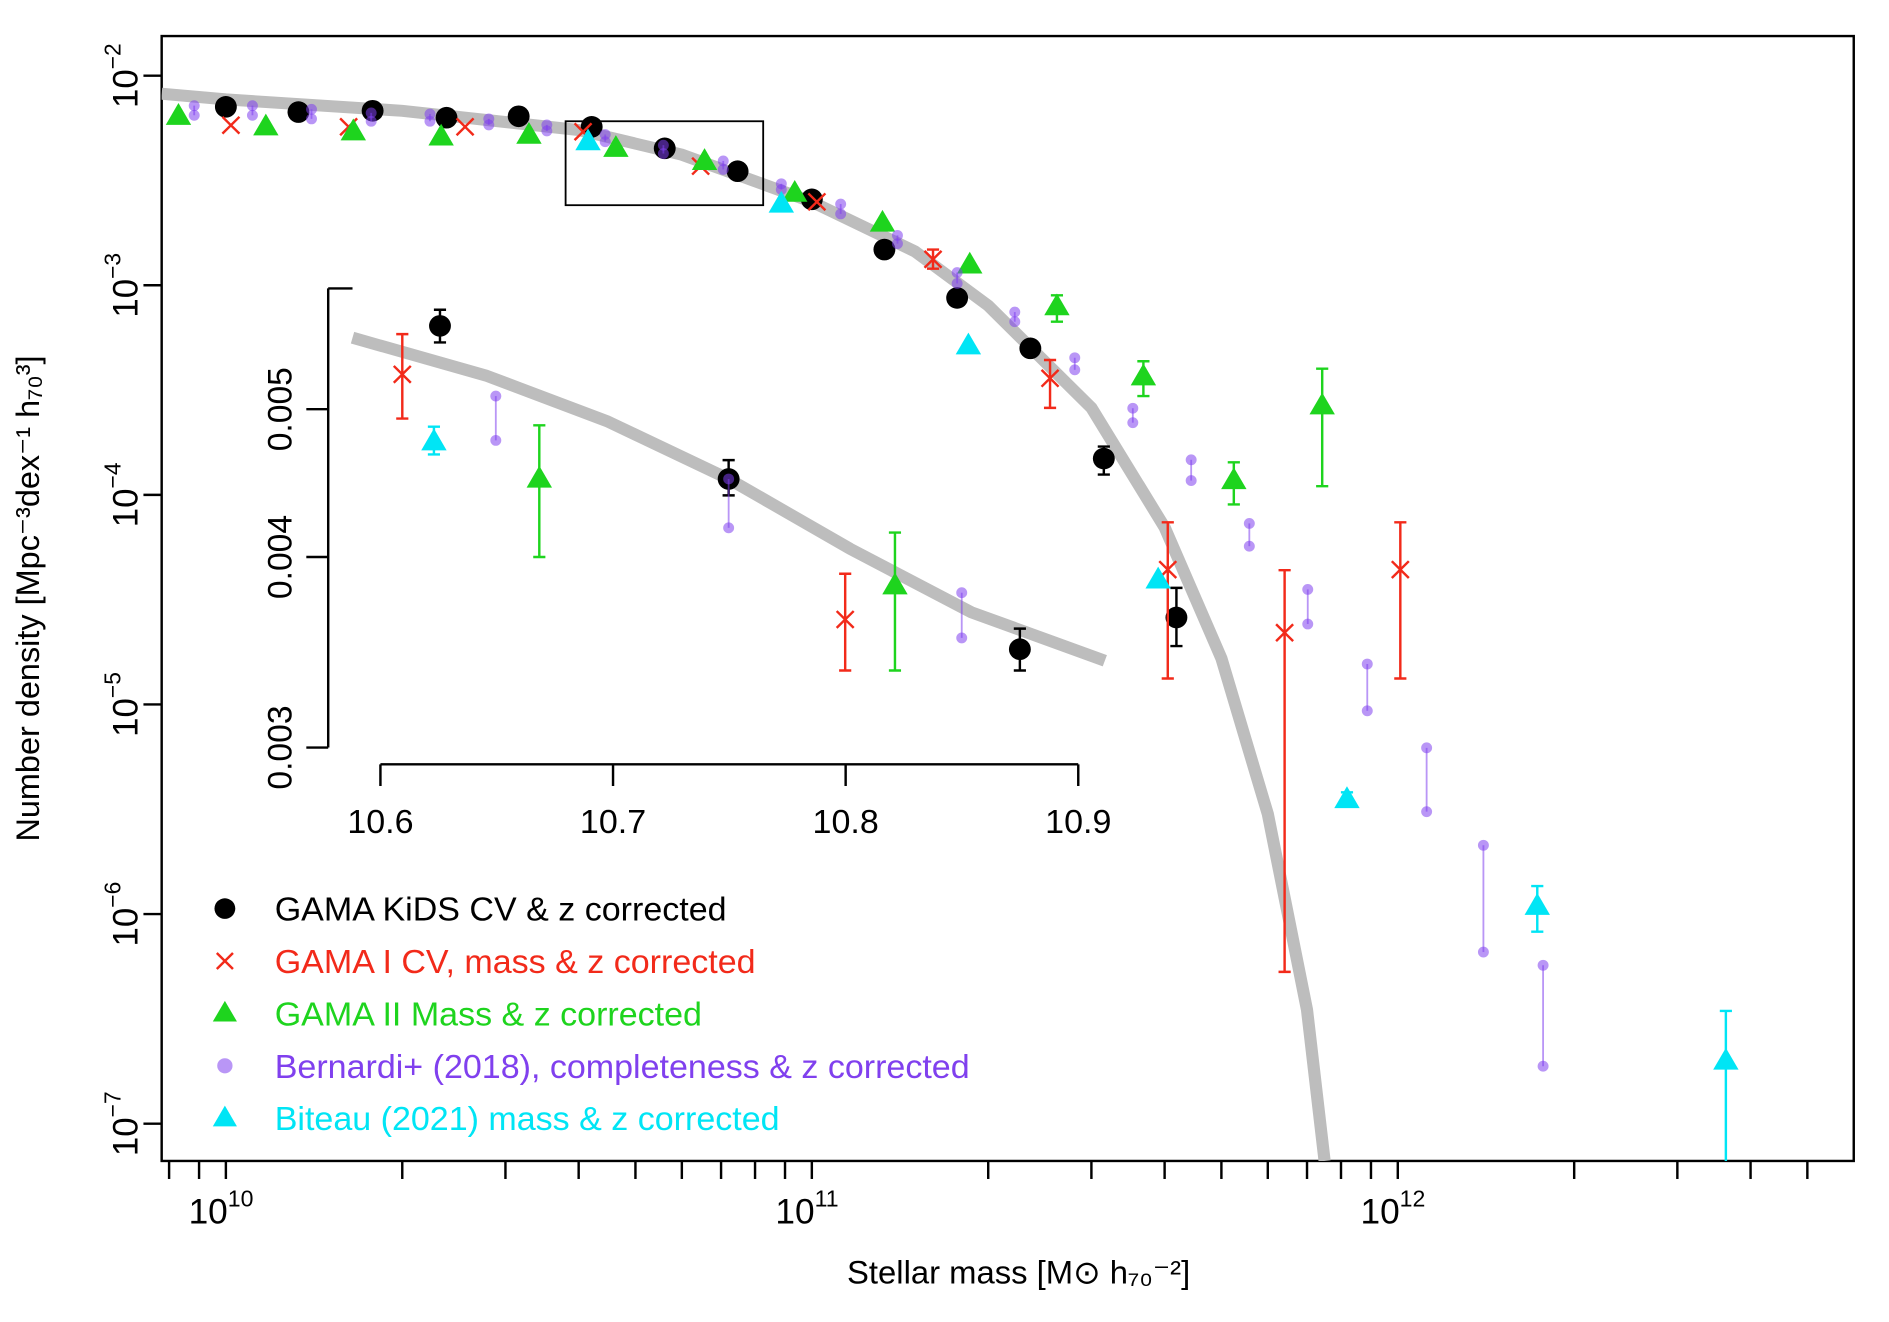 This screenshot has width=1889, height=1322. Describe the element at coordinates (515, 962) in the screenshot. I see `legend-label: GAMA I CV, mass & z corrected` at that location.